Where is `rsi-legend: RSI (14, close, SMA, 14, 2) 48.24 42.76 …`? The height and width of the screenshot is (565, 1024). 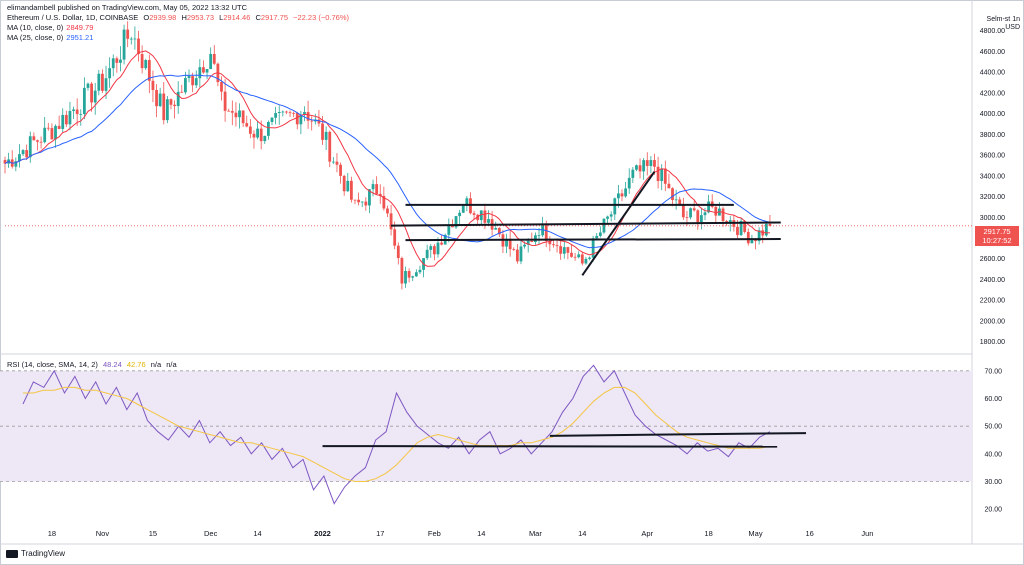 rsi-legend: RSI (14, close, SMA, 14, 2) 48.24 42.76 … is located at coordinates (93, 365).